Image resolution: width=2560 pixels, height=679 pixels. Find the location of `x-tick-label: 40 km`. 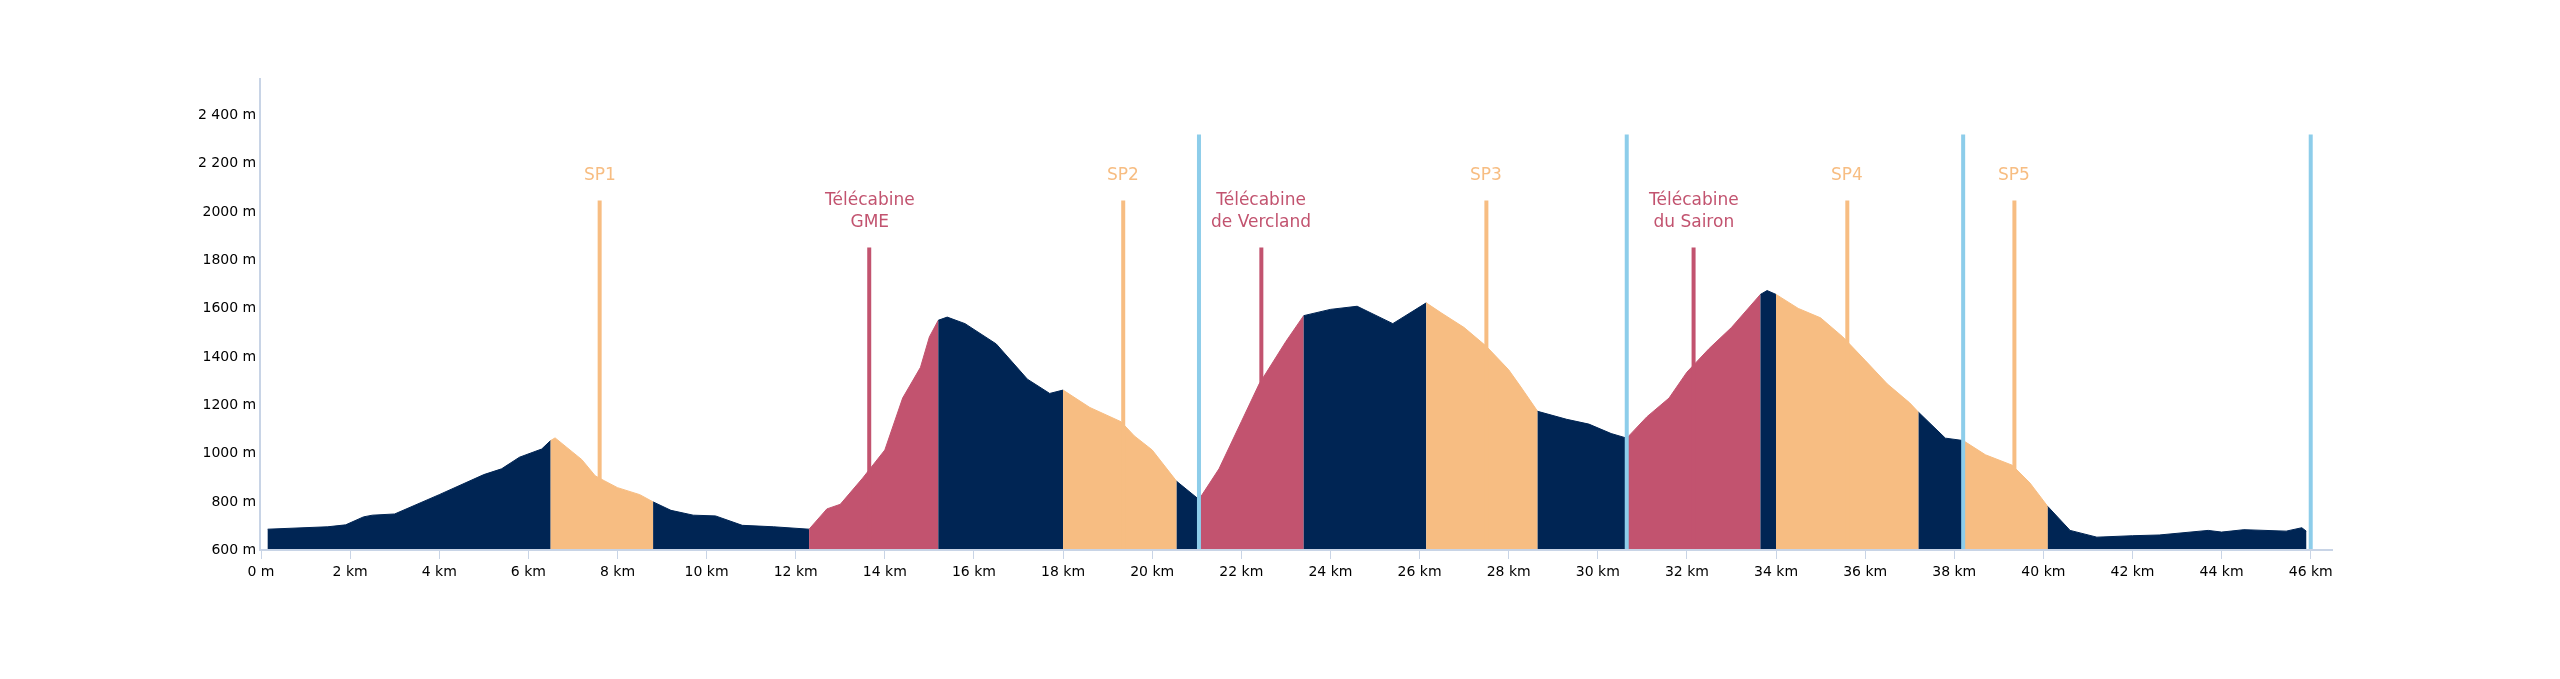

x-tick-label: 40 km is located at coordinates (2043, 570).